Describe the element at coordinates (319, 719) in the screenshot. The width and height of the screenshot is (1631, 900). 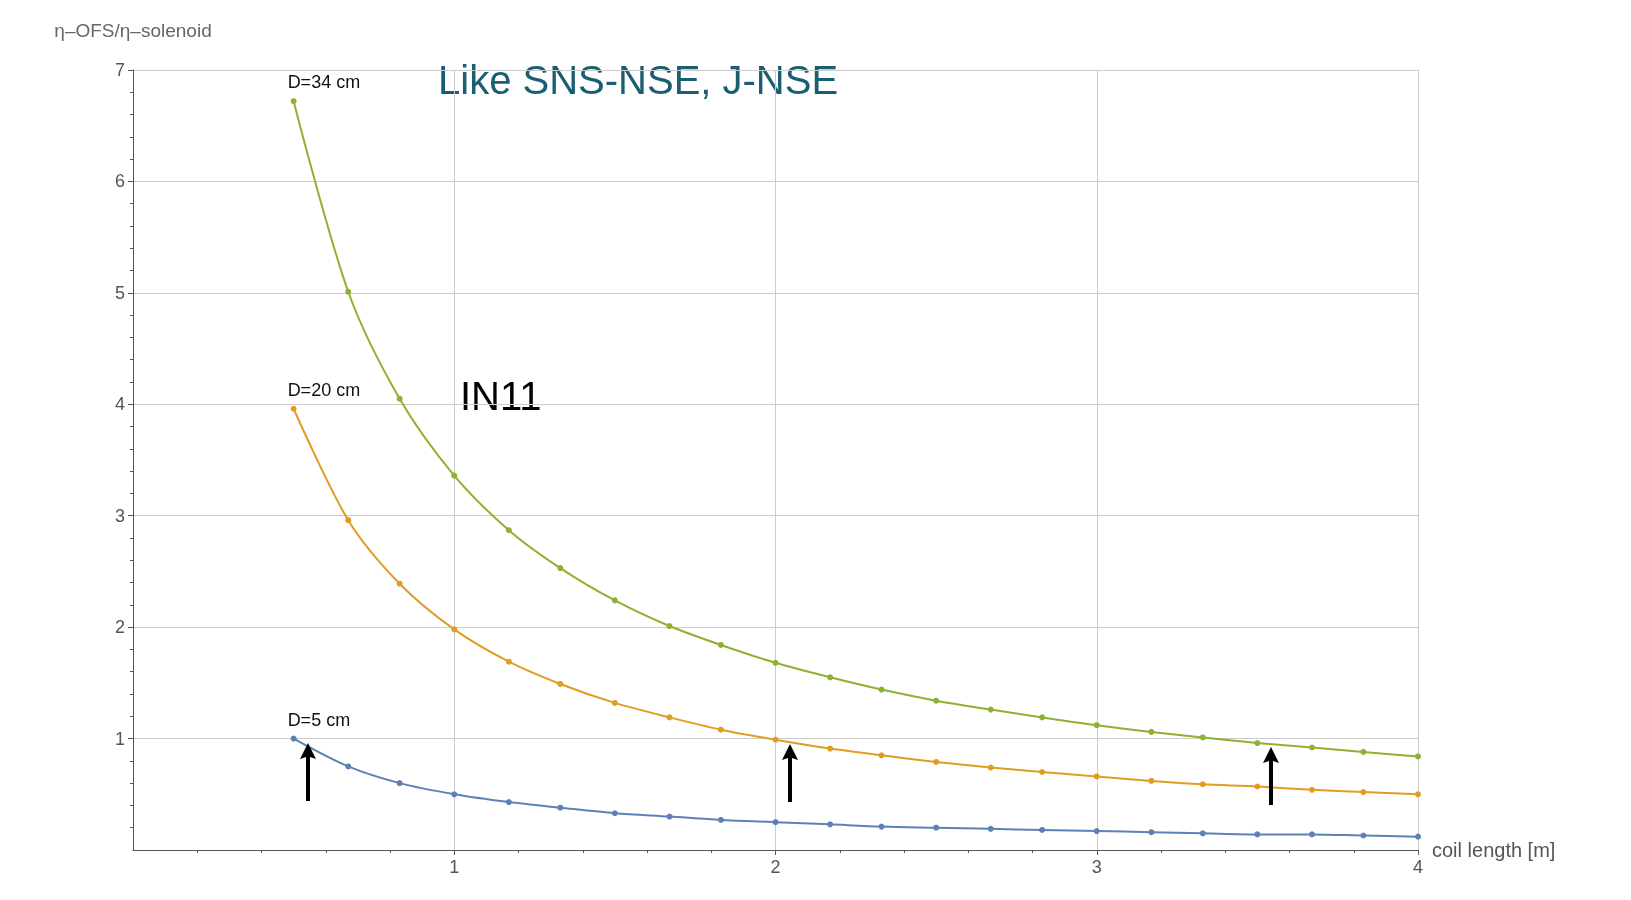
I see `series-label: D=5 cm` at that location.